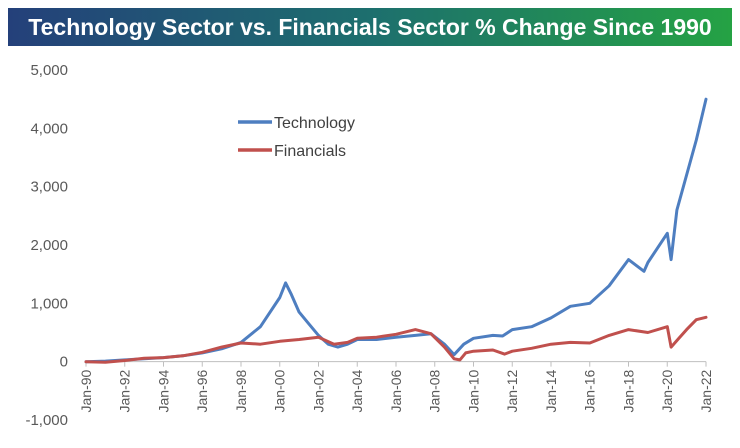  I want to click on legend-label-financials: Financials, so click(310, 151).